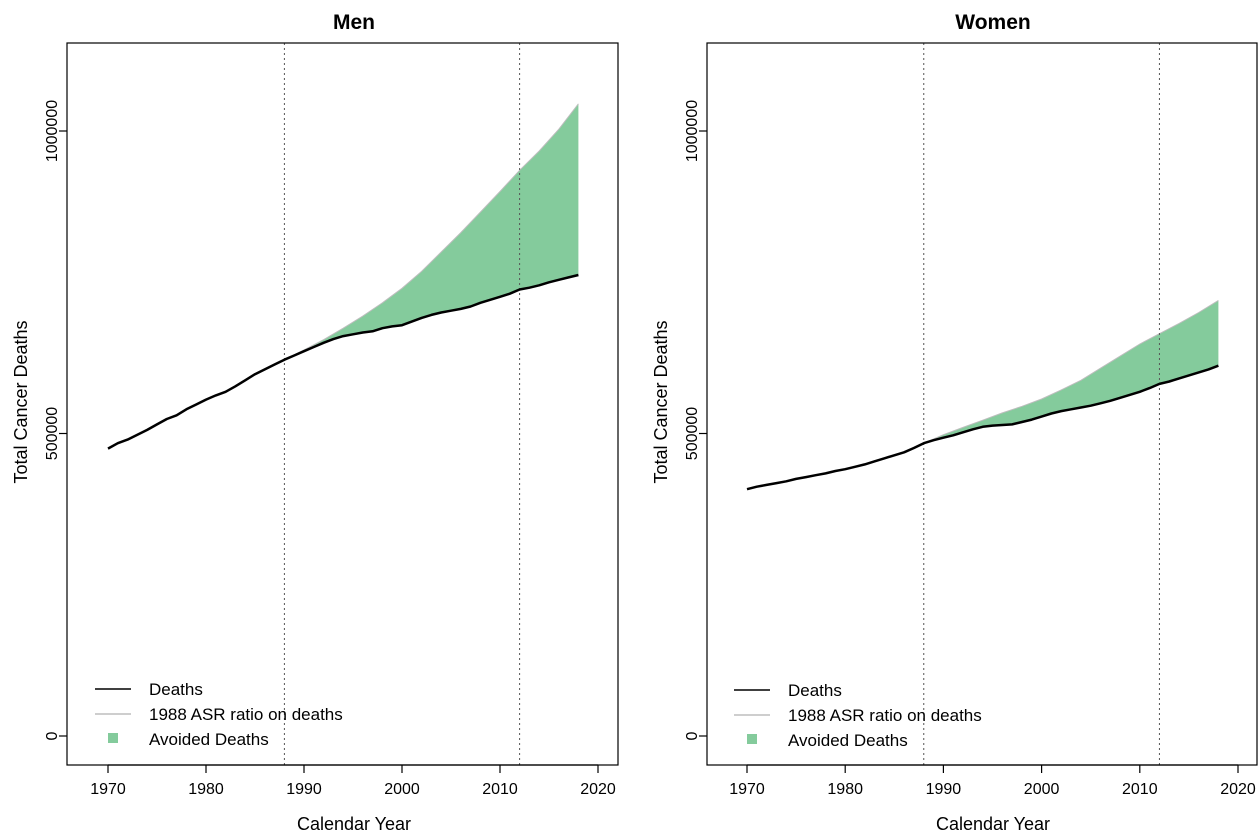  I want to click on men-expected-deaths-line, so click(431, 232).